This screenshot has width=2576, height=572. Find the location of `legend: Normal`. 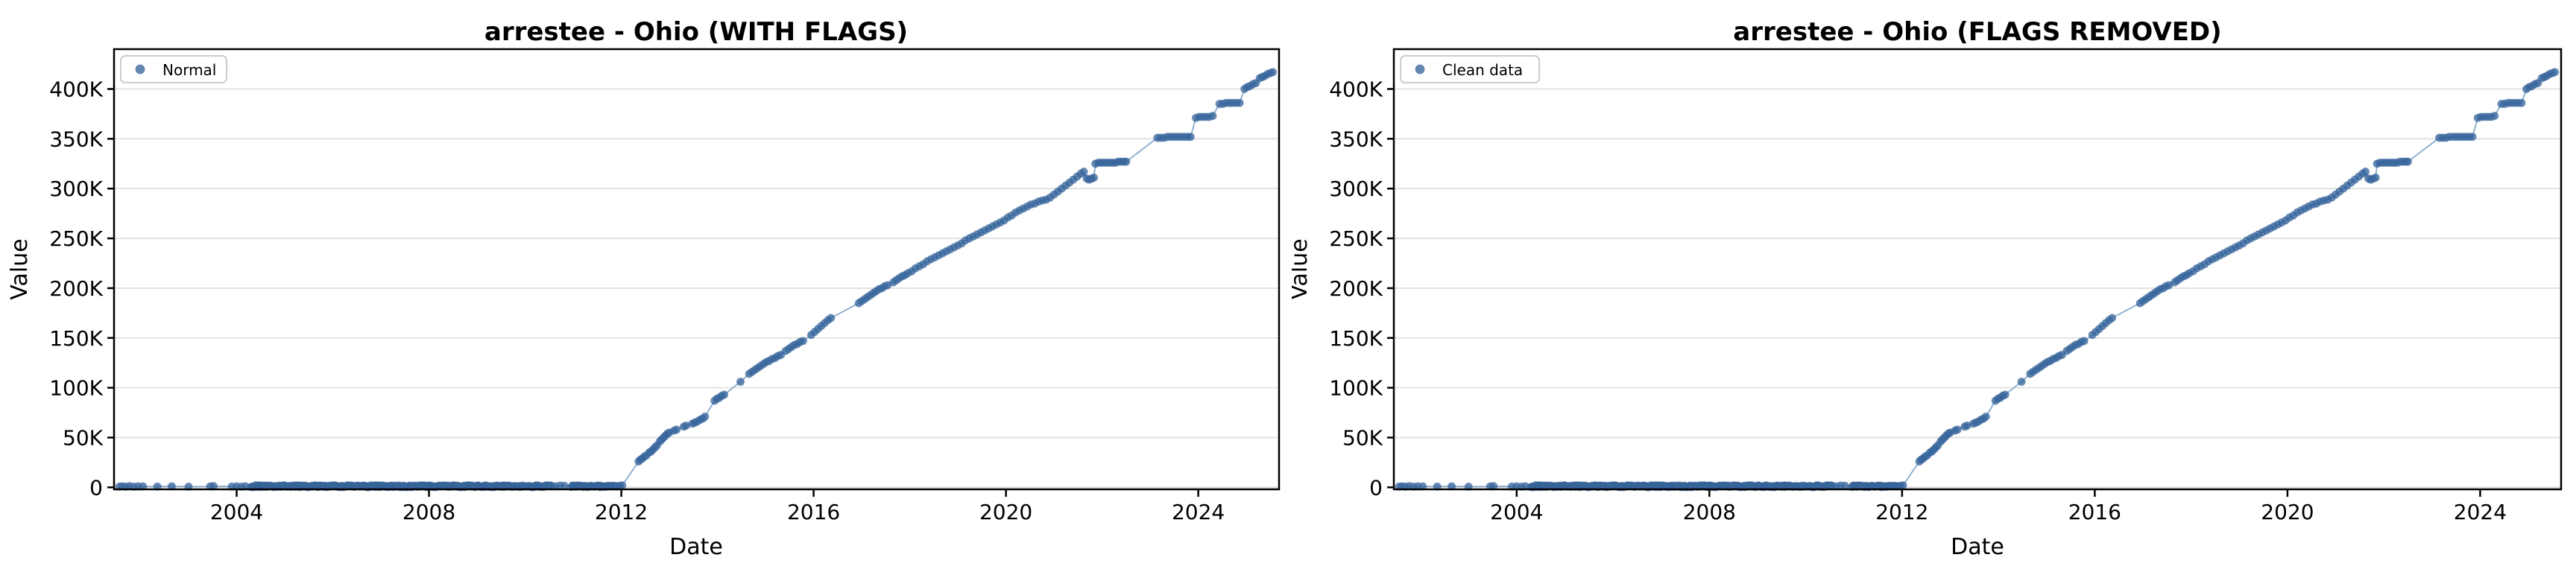

legend: Normal is located at coordinates (173, 69).